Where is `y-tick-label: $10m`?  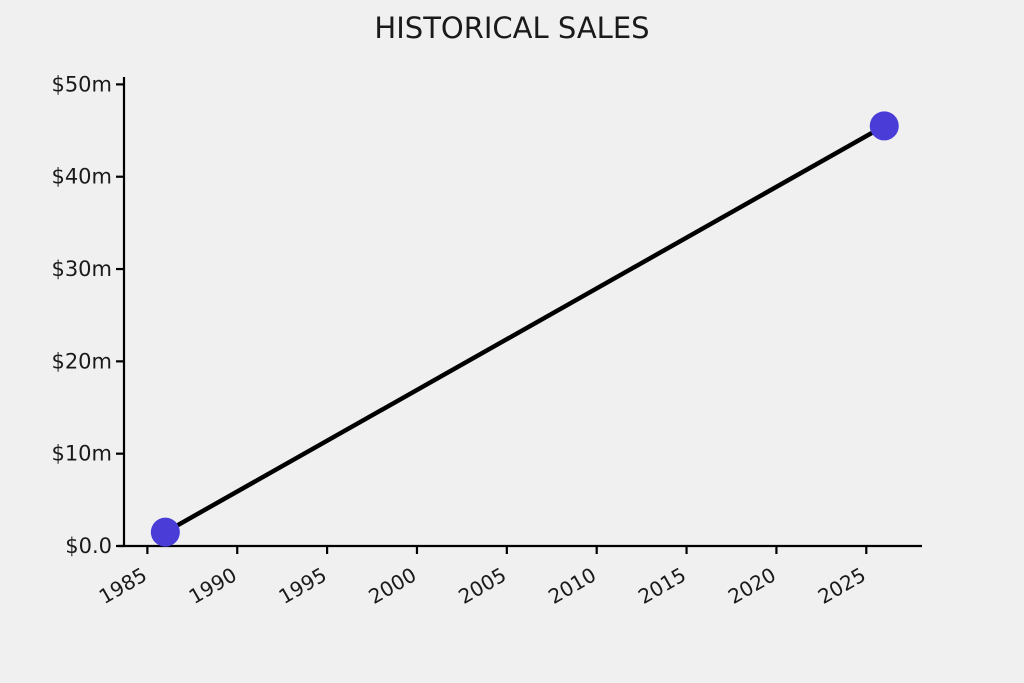
y-tick-label: $10m is located at coordinates (81, 454).